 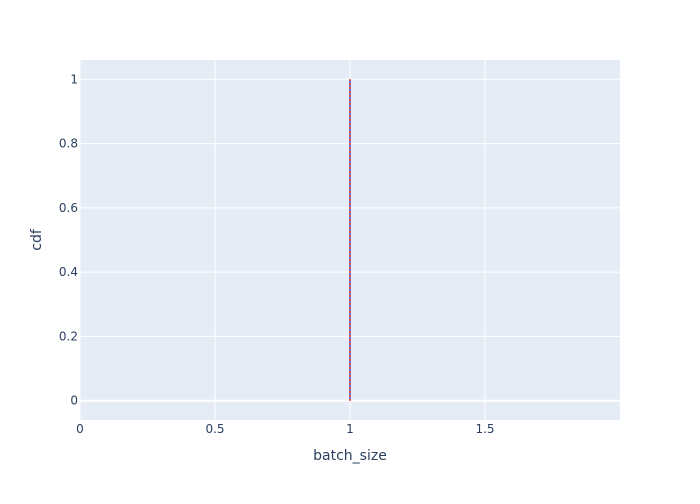 What do you see at coordinates (68, 239) in the screenshot?
I see `y-axis-ticks: 0 0.2 0.4 0.6 0.8 1` at bounding box center [68, 239].